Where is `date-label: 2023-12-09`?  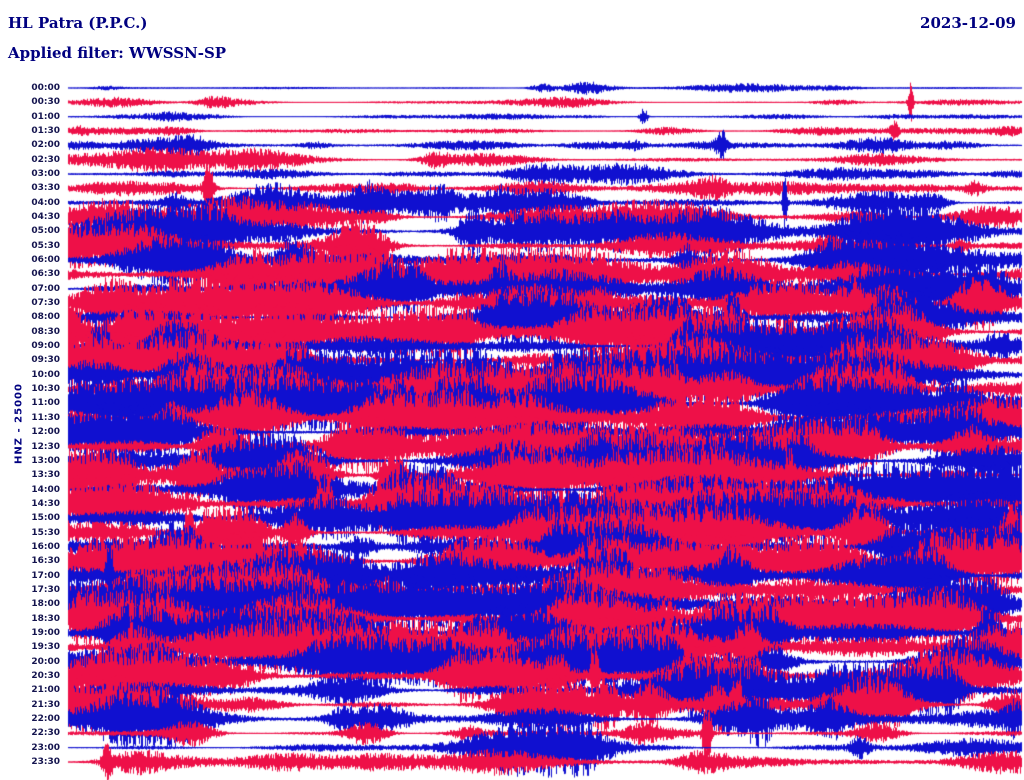 date-label: 2023-12-09 is located at coordinates (968, 23).